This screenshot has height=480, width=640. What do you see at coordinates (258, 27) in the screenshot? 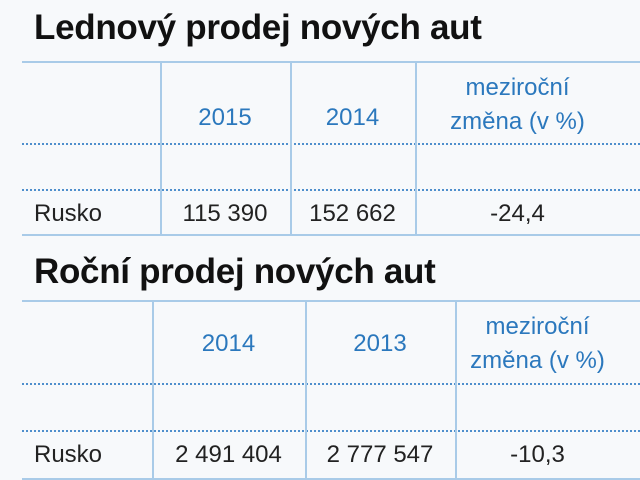
I see `table-title: Lednový prodej nových aut` at bounding box center [258, 27].